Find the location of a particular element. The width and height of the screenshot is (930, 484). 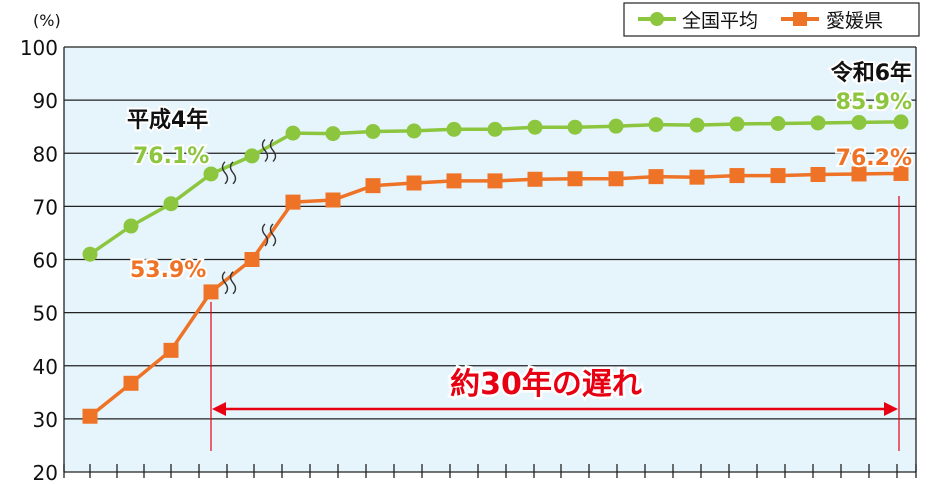

y-tick-label: 60 is located at coordinates (45, 261).